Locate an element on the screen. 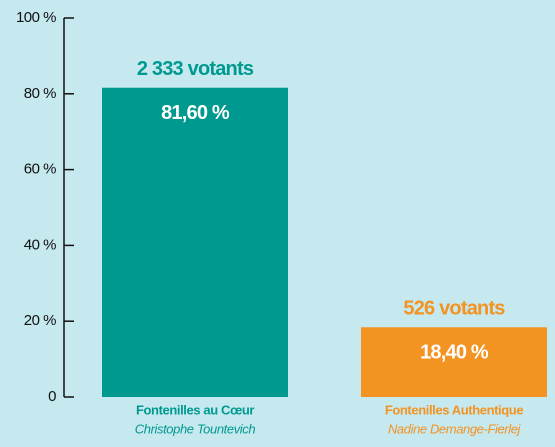 The width and height of the screenshot is (555, 447). x-tick-sublabel: Nadine Demange-Fierlej is located at coordinates (455, 428).